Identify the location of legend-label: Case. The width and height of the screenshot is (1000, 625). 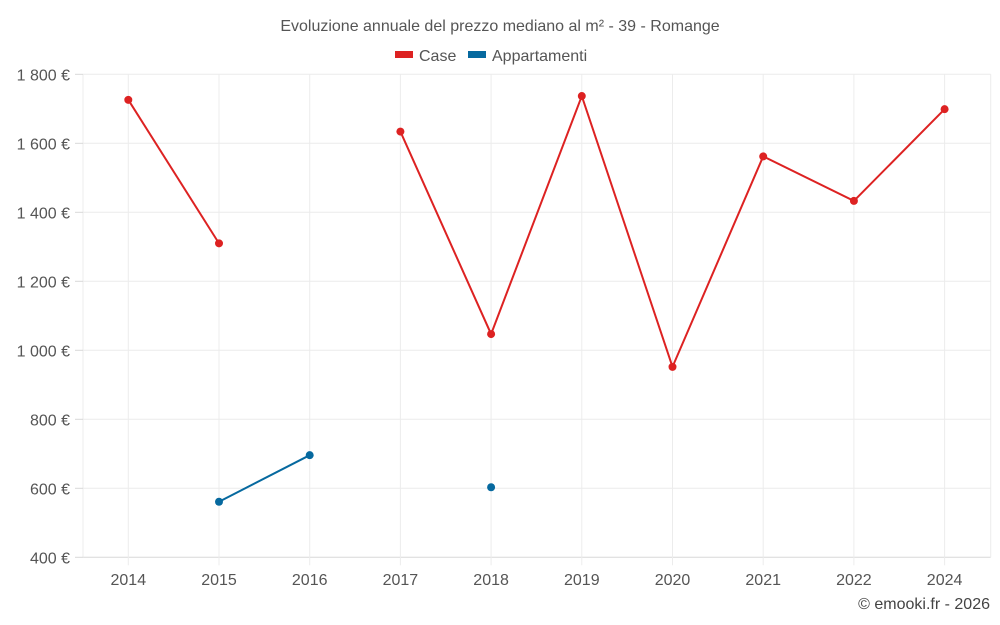
(437, 56).